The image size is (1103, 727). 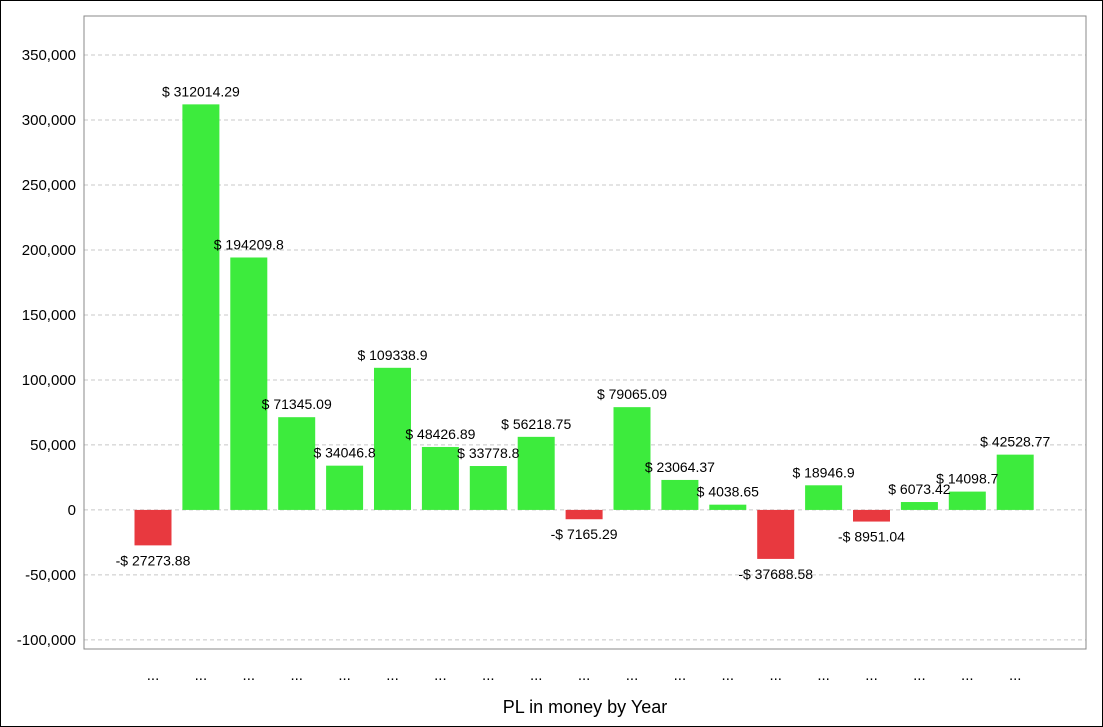 What do you see at coordinates (49, 185) in the screenshot?
I see `y-tick-label: 250,000` at bounding box center [49, 185].